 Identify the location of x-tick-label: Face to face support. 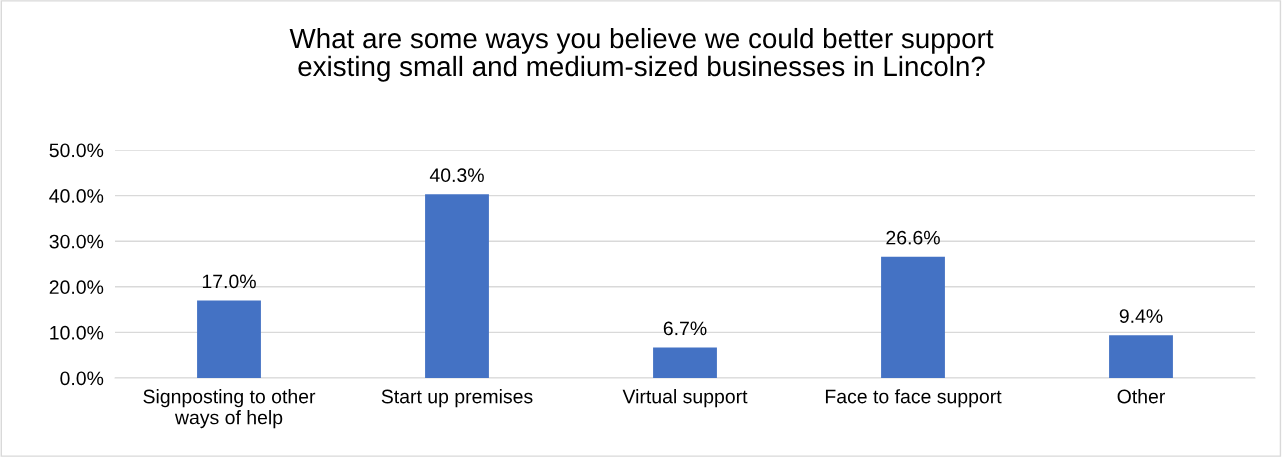
(913, 398).